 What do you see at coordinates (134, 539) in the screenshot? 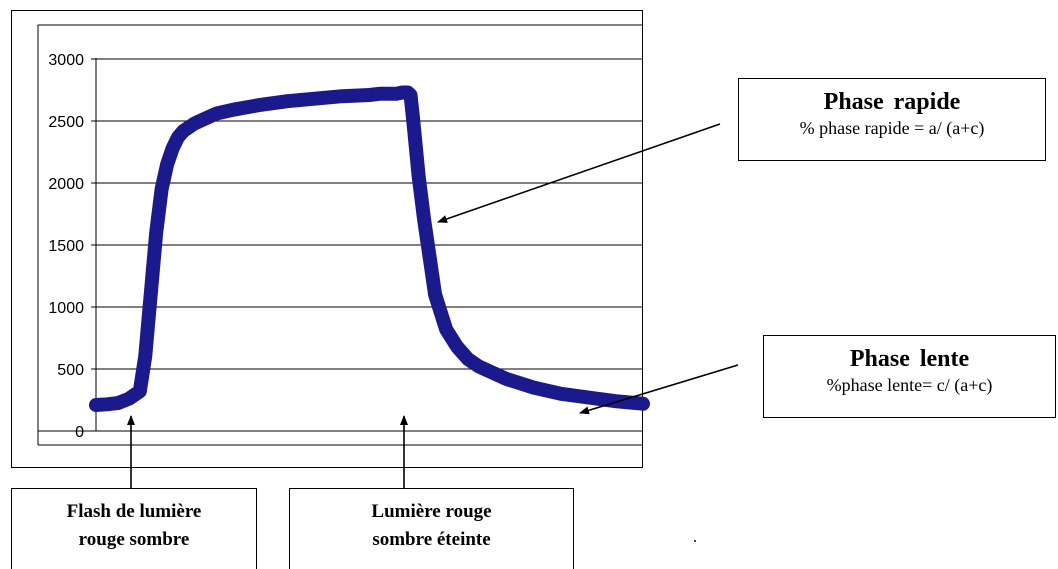
I see `flash-label-line2: rouge sombre` at bounding box center [134, 539].